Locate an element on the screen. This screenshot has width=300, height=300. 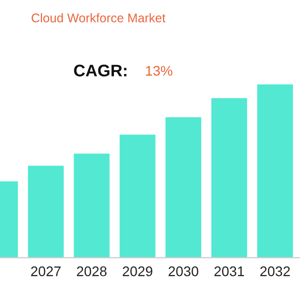
x-tick-label: 2032 is located at coordinates (275, 271).